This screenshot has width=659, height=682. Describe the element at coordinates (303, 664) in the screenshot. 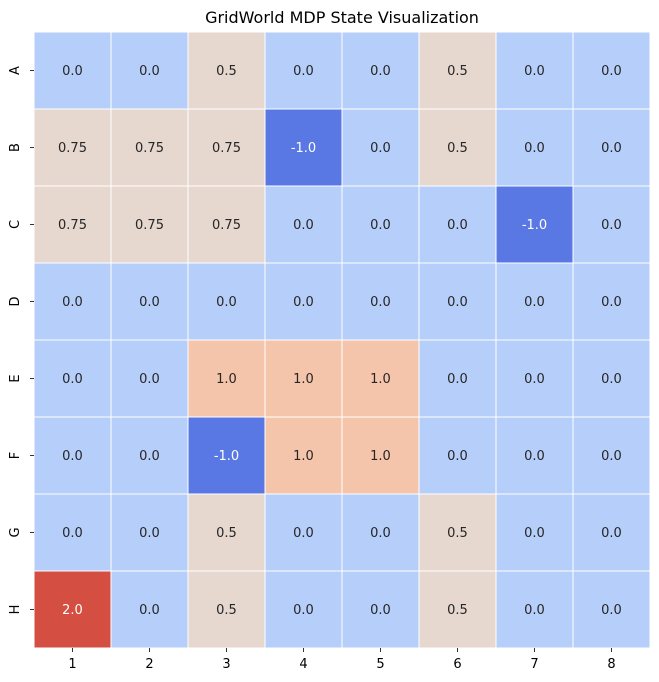

I see `x-tick-label: 4` at that location.